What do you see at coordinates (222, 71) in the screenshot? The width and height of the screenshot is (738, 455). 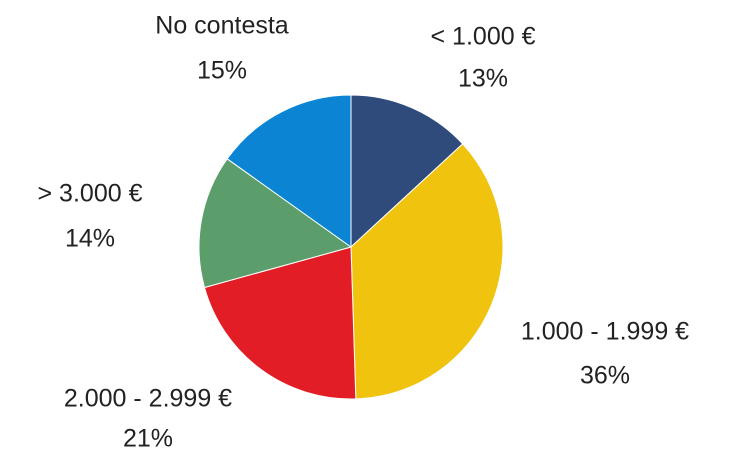 I see `value-label: 15%` at bounding box center [222, 71].